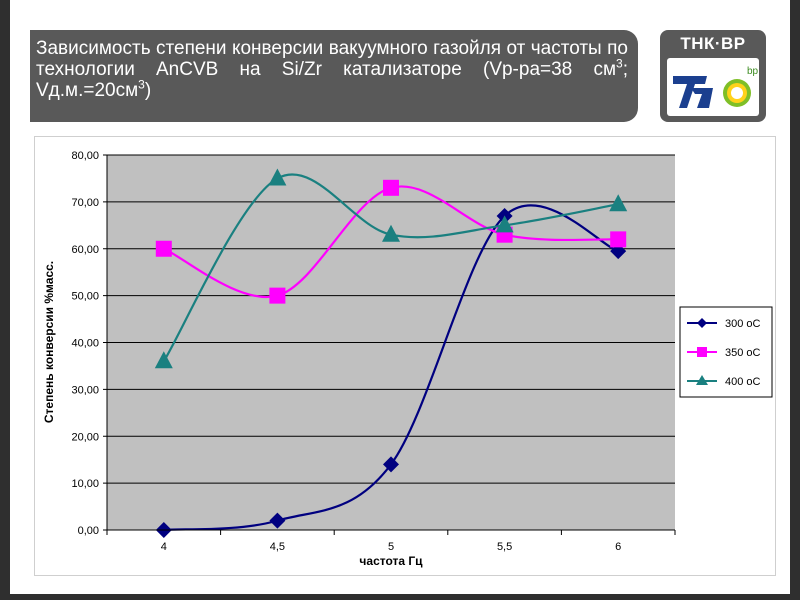 The height and width of the screenshot is (600, 800). I want to click on y-tick-label: 80,00, so click(85, 156).